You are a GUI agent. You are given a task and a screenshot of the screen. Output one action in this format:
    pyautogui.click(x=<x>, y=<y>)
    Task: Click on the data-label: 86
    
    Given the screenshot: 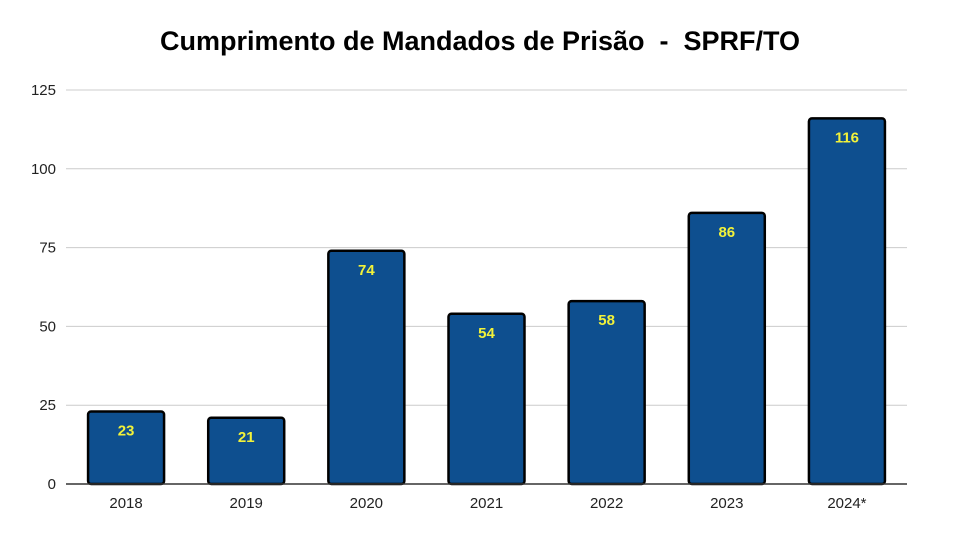 What is the action you would take?
    pyautogui.click(x=726, y=232)
    